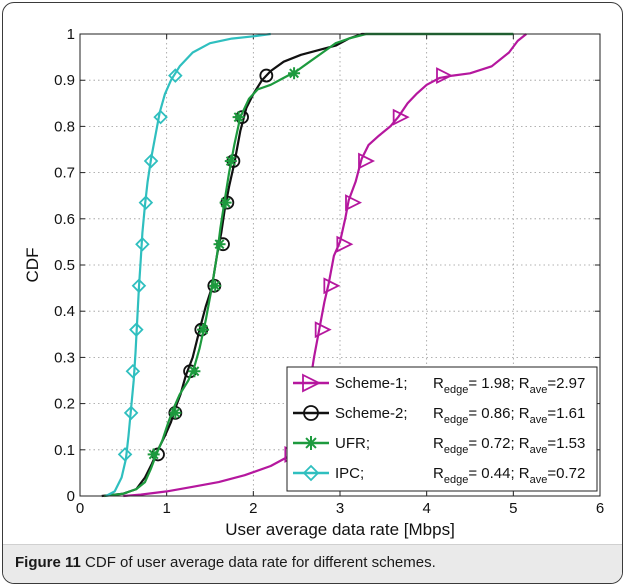  I want to click on caption-label: Figure 11, so click(48, 562).